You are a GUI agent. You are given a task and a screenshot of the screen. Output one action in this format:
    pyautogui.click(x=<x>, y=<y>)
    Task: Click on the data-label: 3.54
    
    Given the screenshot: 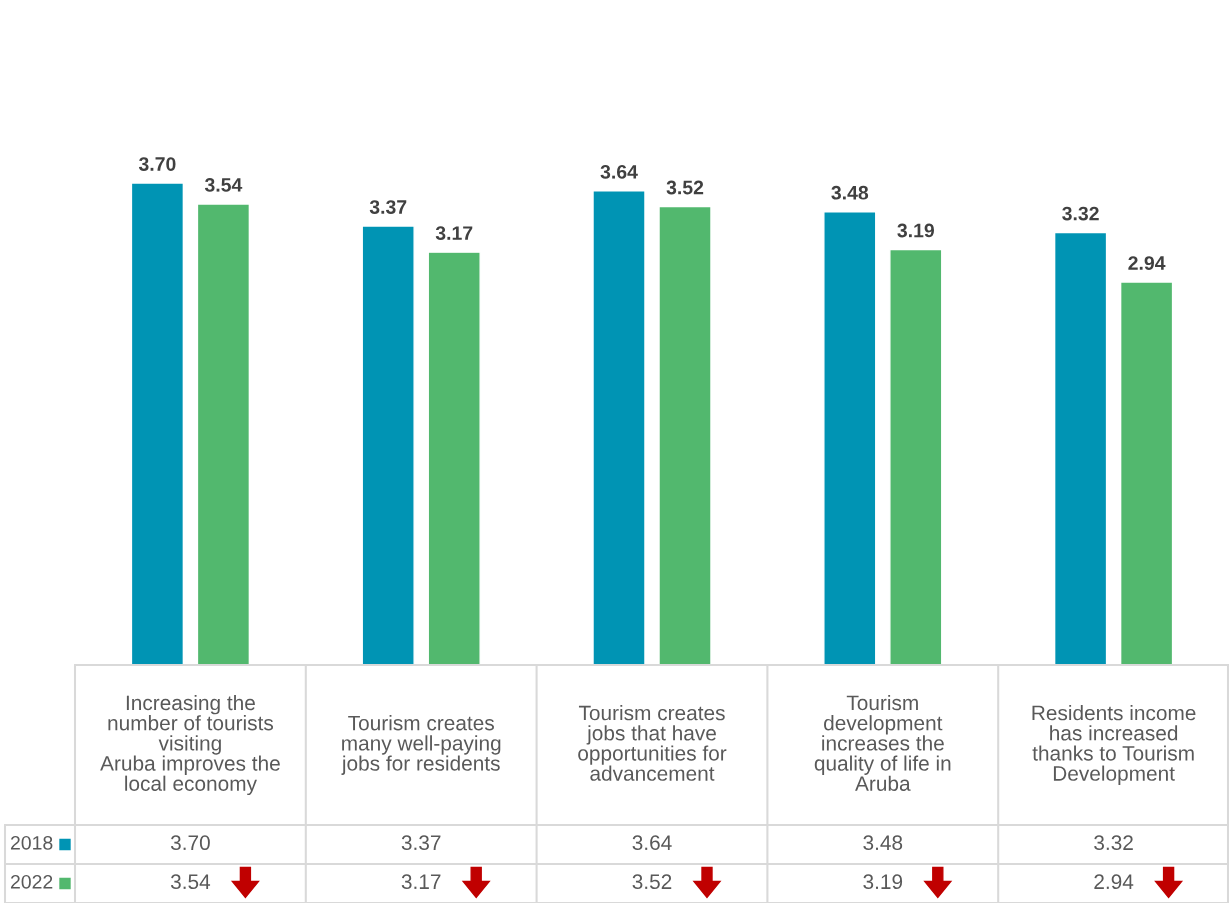 What is the action you would take?
    pyautogui.click(x=190, y=882)
    